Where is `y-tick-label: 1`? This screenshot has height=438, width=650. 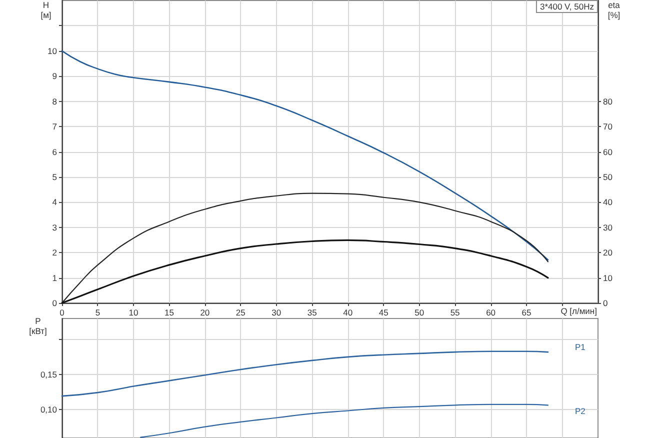 y-tick-label: 1 is located at coordinates (55, 277).